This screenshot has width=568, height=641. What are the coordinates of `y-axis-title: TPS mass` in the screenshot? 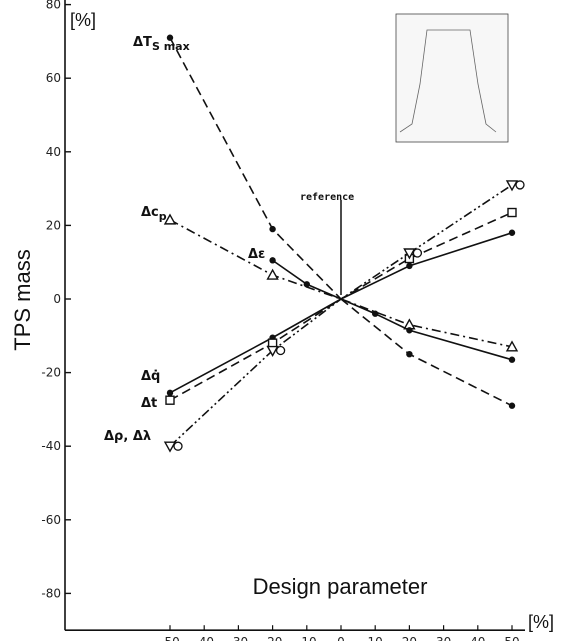 It's located at (22, 299).